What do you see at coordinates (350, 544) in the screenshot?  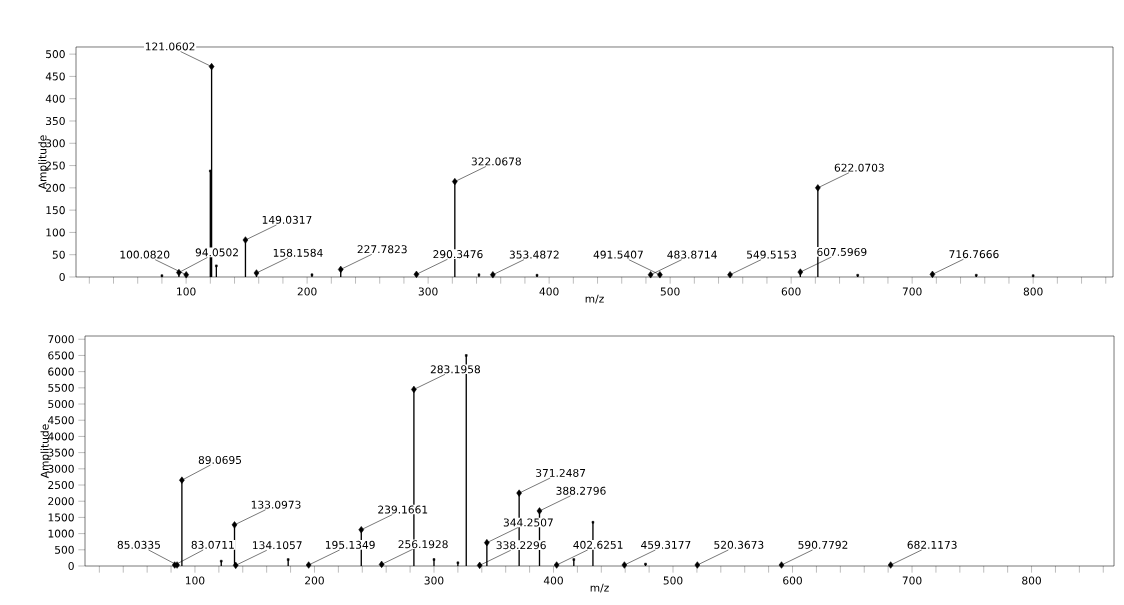 I see `annotation: 195.1349` at bounding box center [350, 544].